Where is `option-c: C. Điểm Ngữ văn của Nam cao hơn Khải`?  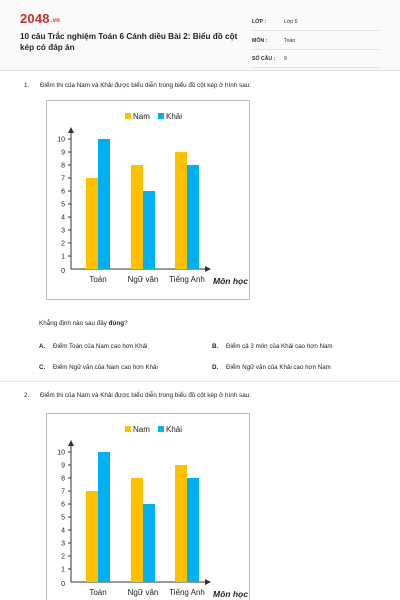
option-c: C. Điểm Ngữ văn của Nam cao hơn Khải is located at coordinates (98, 367).